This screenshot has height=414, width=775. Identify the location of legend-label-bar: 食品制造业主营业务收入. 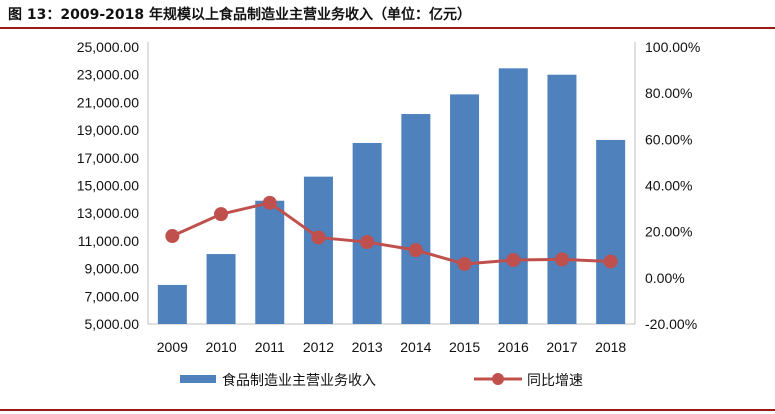
(299, 380).